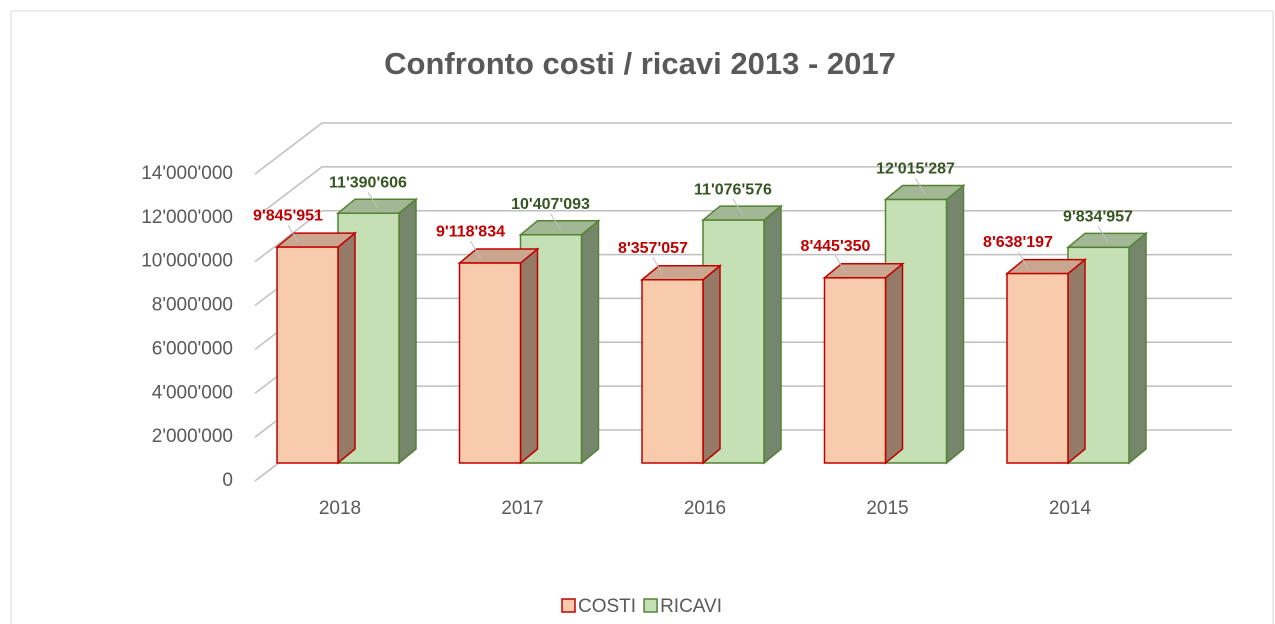 The height and width of the screenshot is (624, 1275). Describe the element at coordinates (640, 63) in the screenshot. I see `chart-title: Confronto costi / ricavi 2013 - 2017` at that location.